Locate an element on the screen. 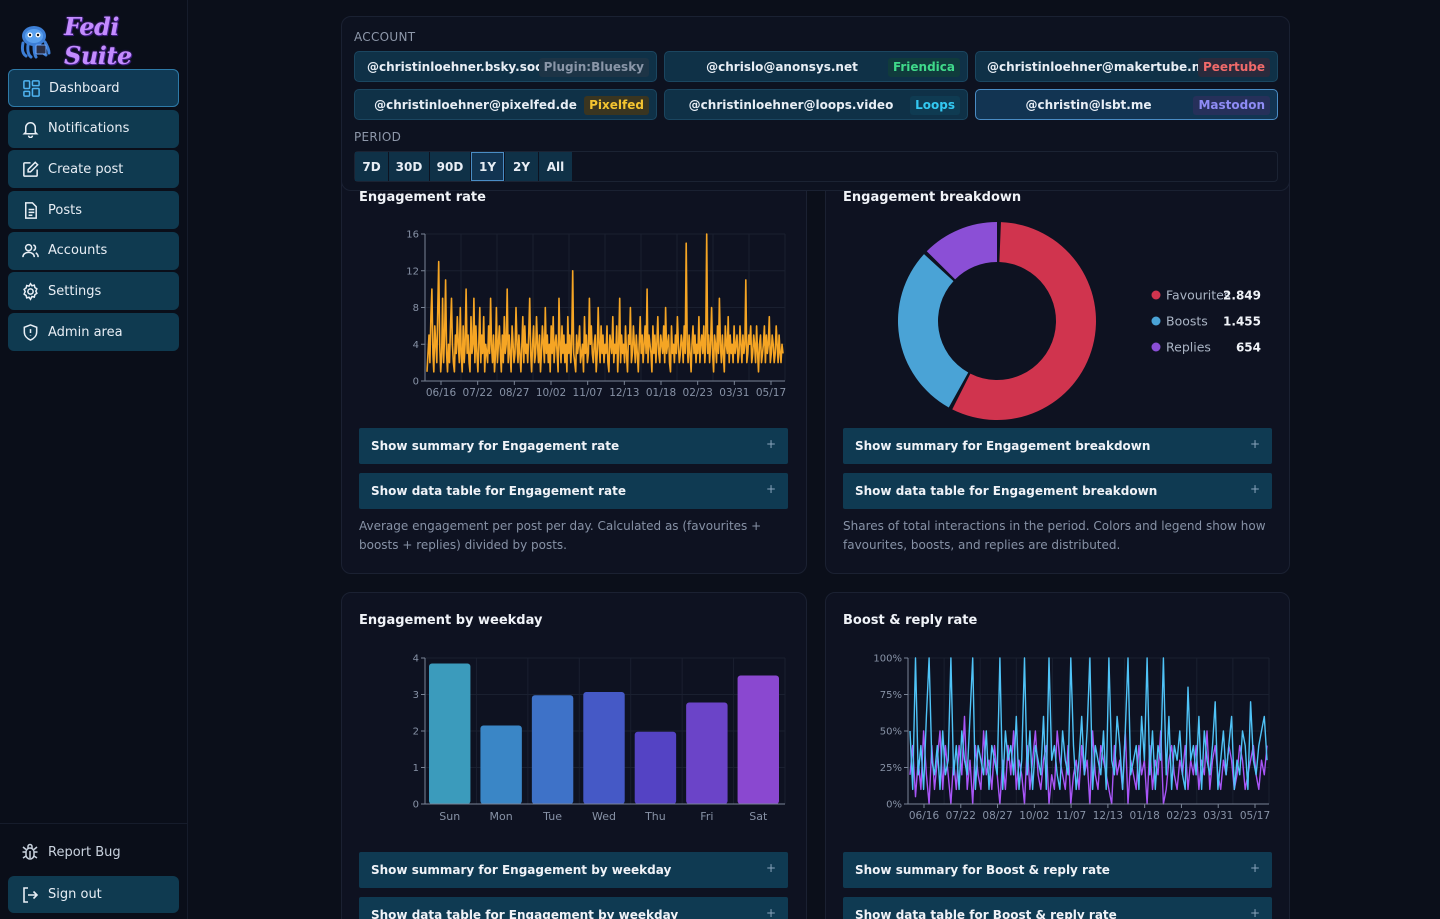 The image size is (1440, 919). sidebar-item-accounts: Accounts is located at coordinates (93, 250).